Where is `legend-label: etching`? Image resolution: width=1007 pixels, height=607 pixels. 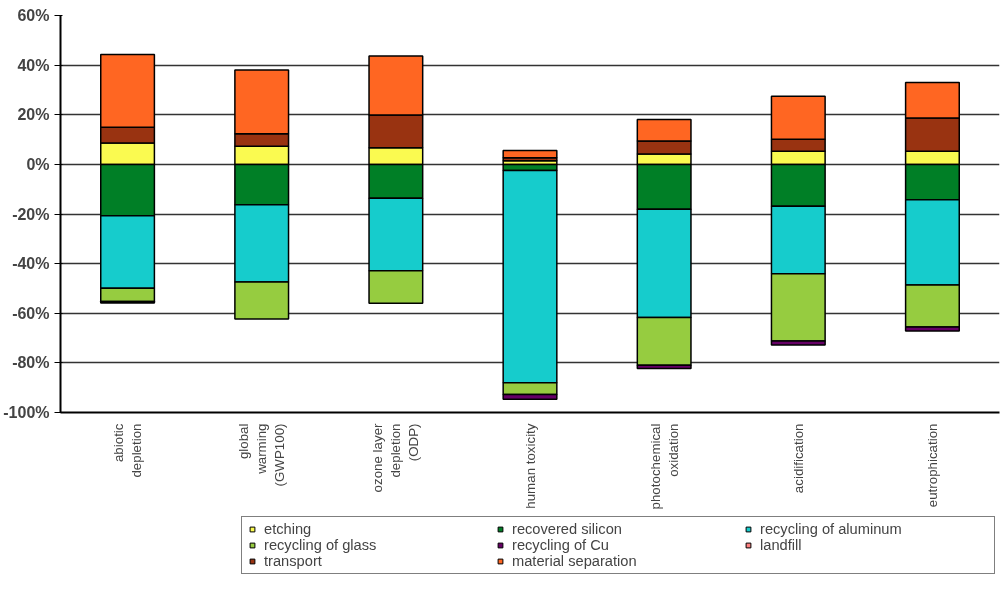
legend-label: etching is located at coordinates (288, 529).